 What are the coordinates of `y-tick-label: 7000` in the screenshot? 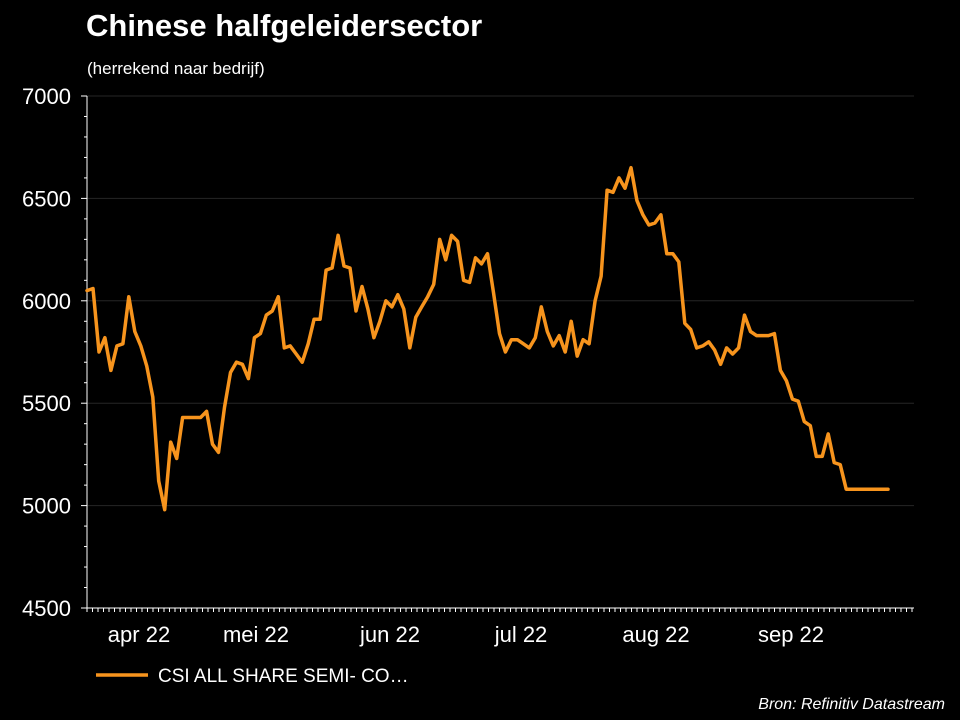 It's located at (46, 96).